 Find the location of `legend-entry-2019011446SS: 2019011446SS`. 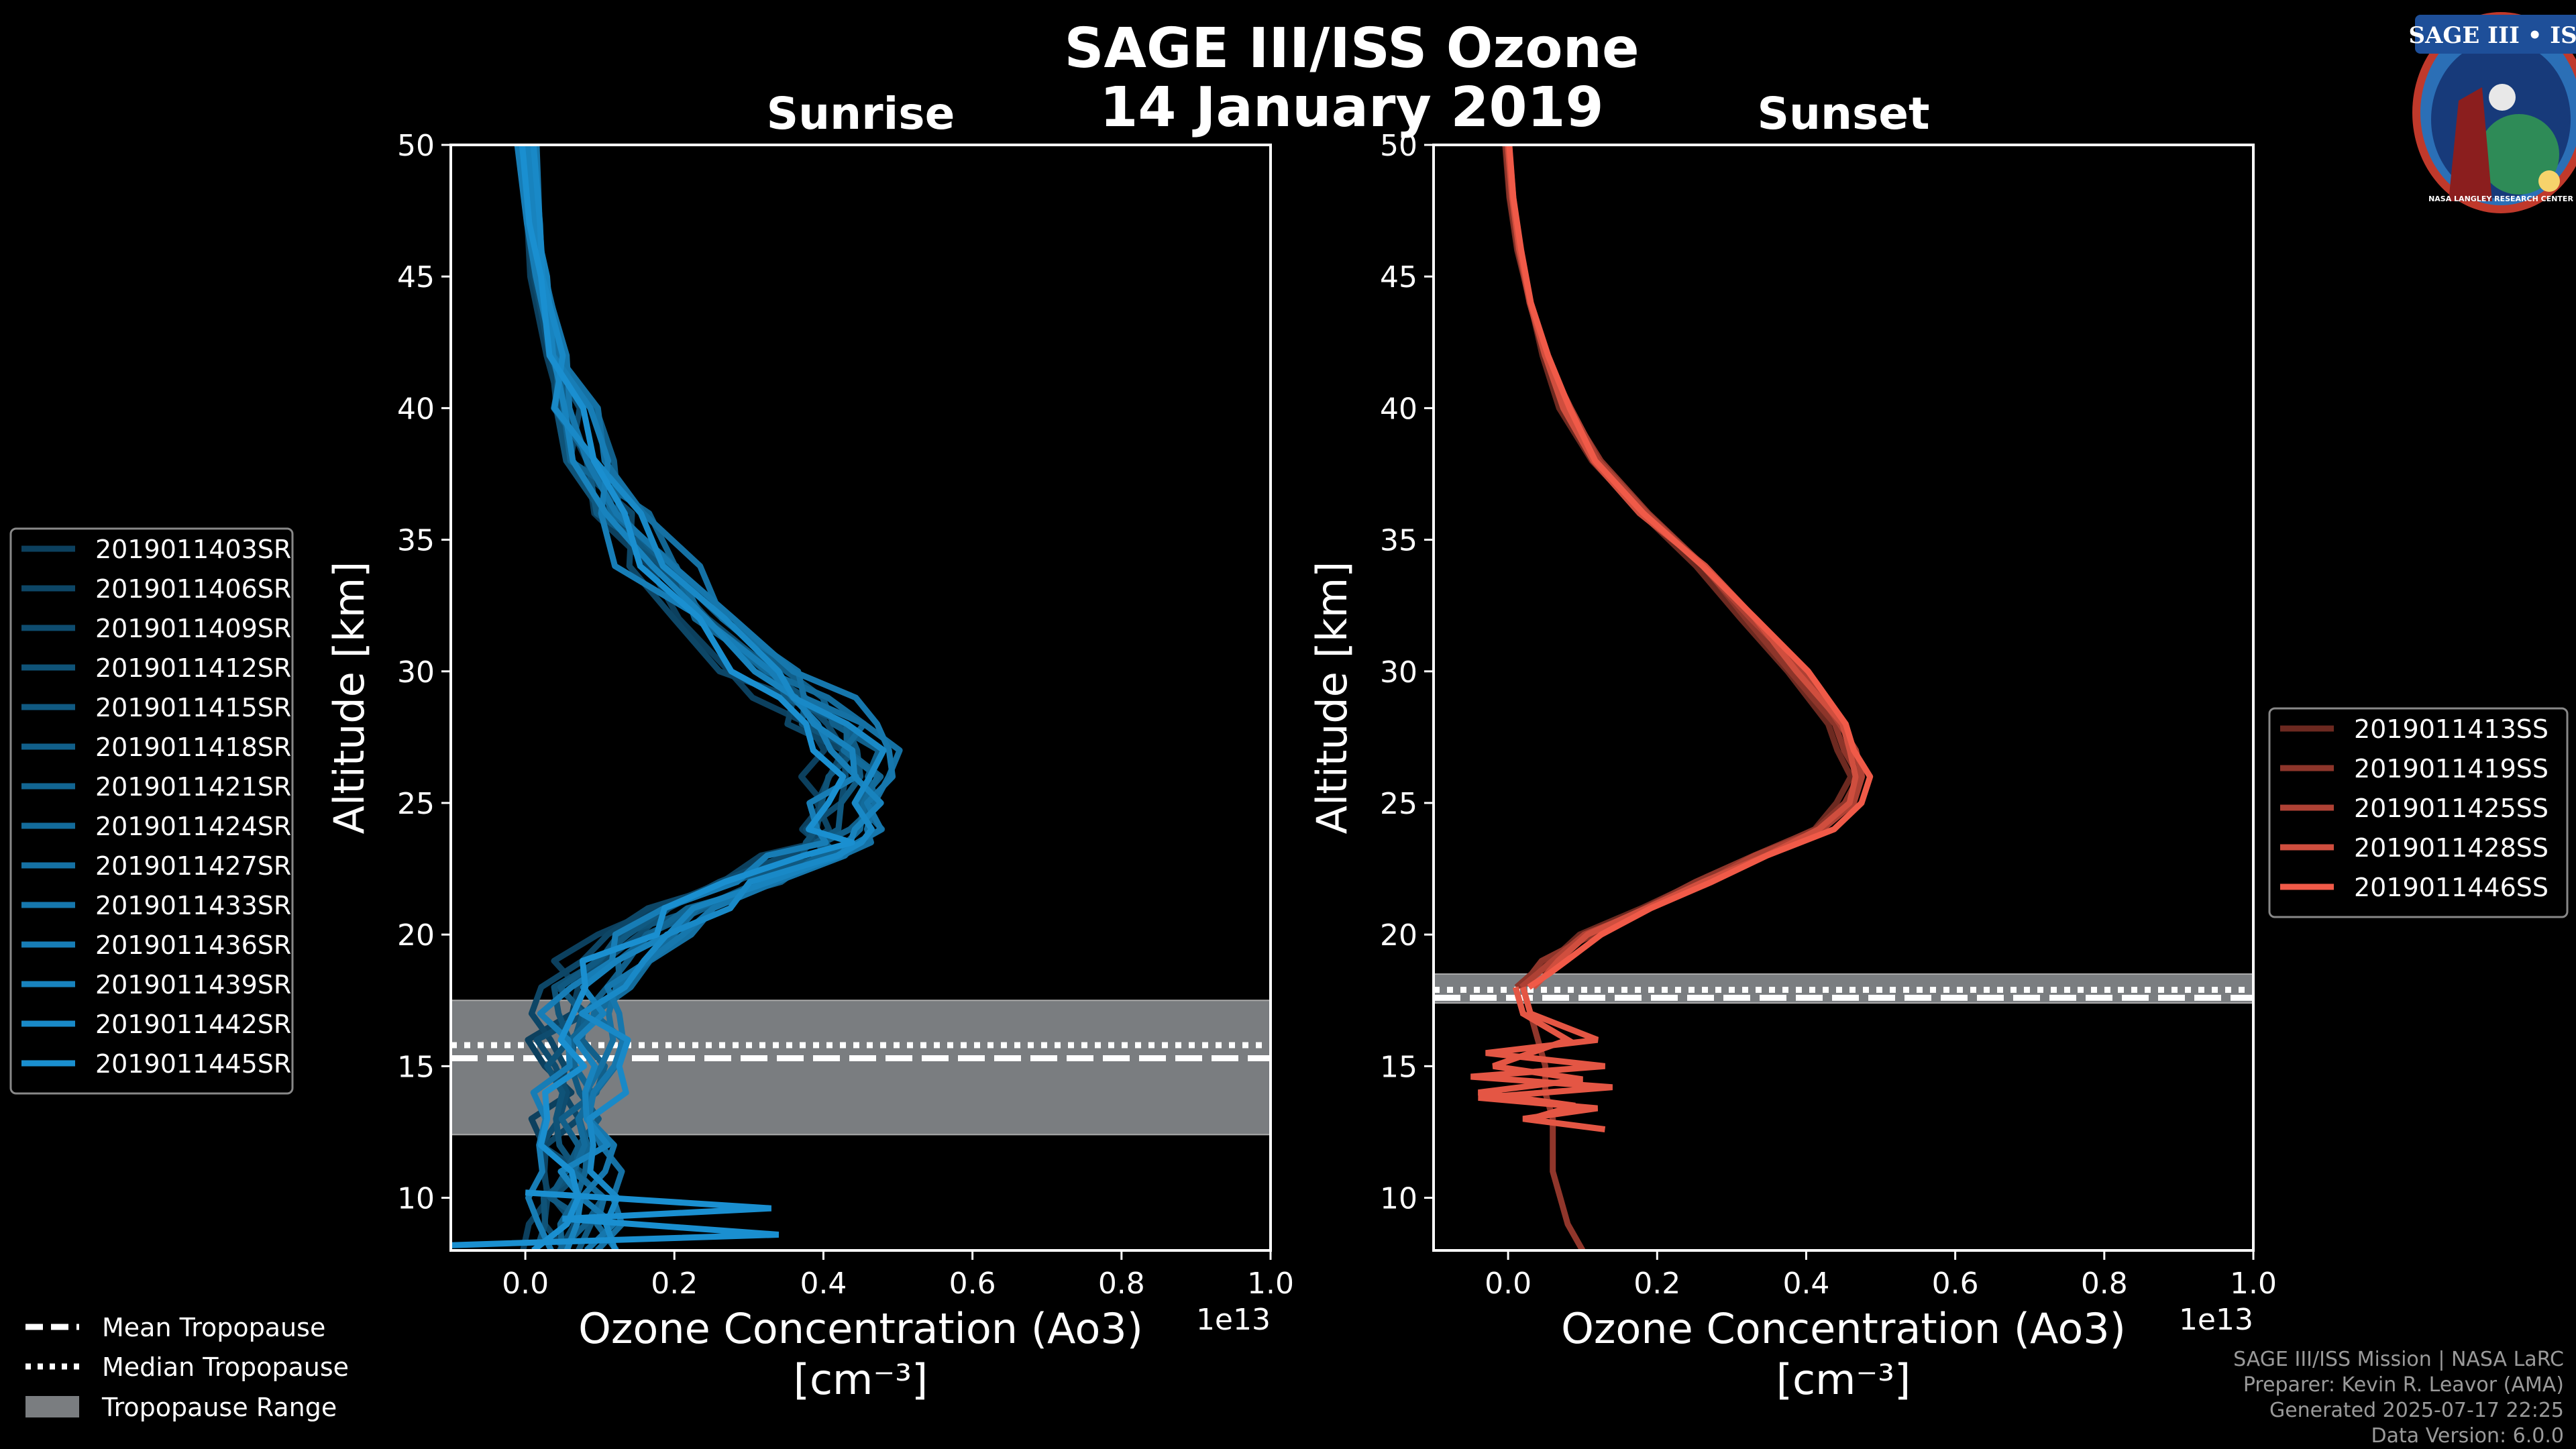

legend-entry-2019011446SS: 2019011446SS is located at coordinates (2451, 887).